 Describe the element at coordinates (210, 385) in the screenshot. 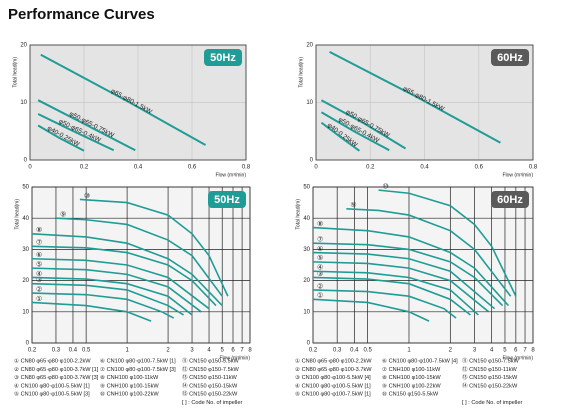

I see `legend-entry: ⑭ CN150 φ150-15kW` at that location.